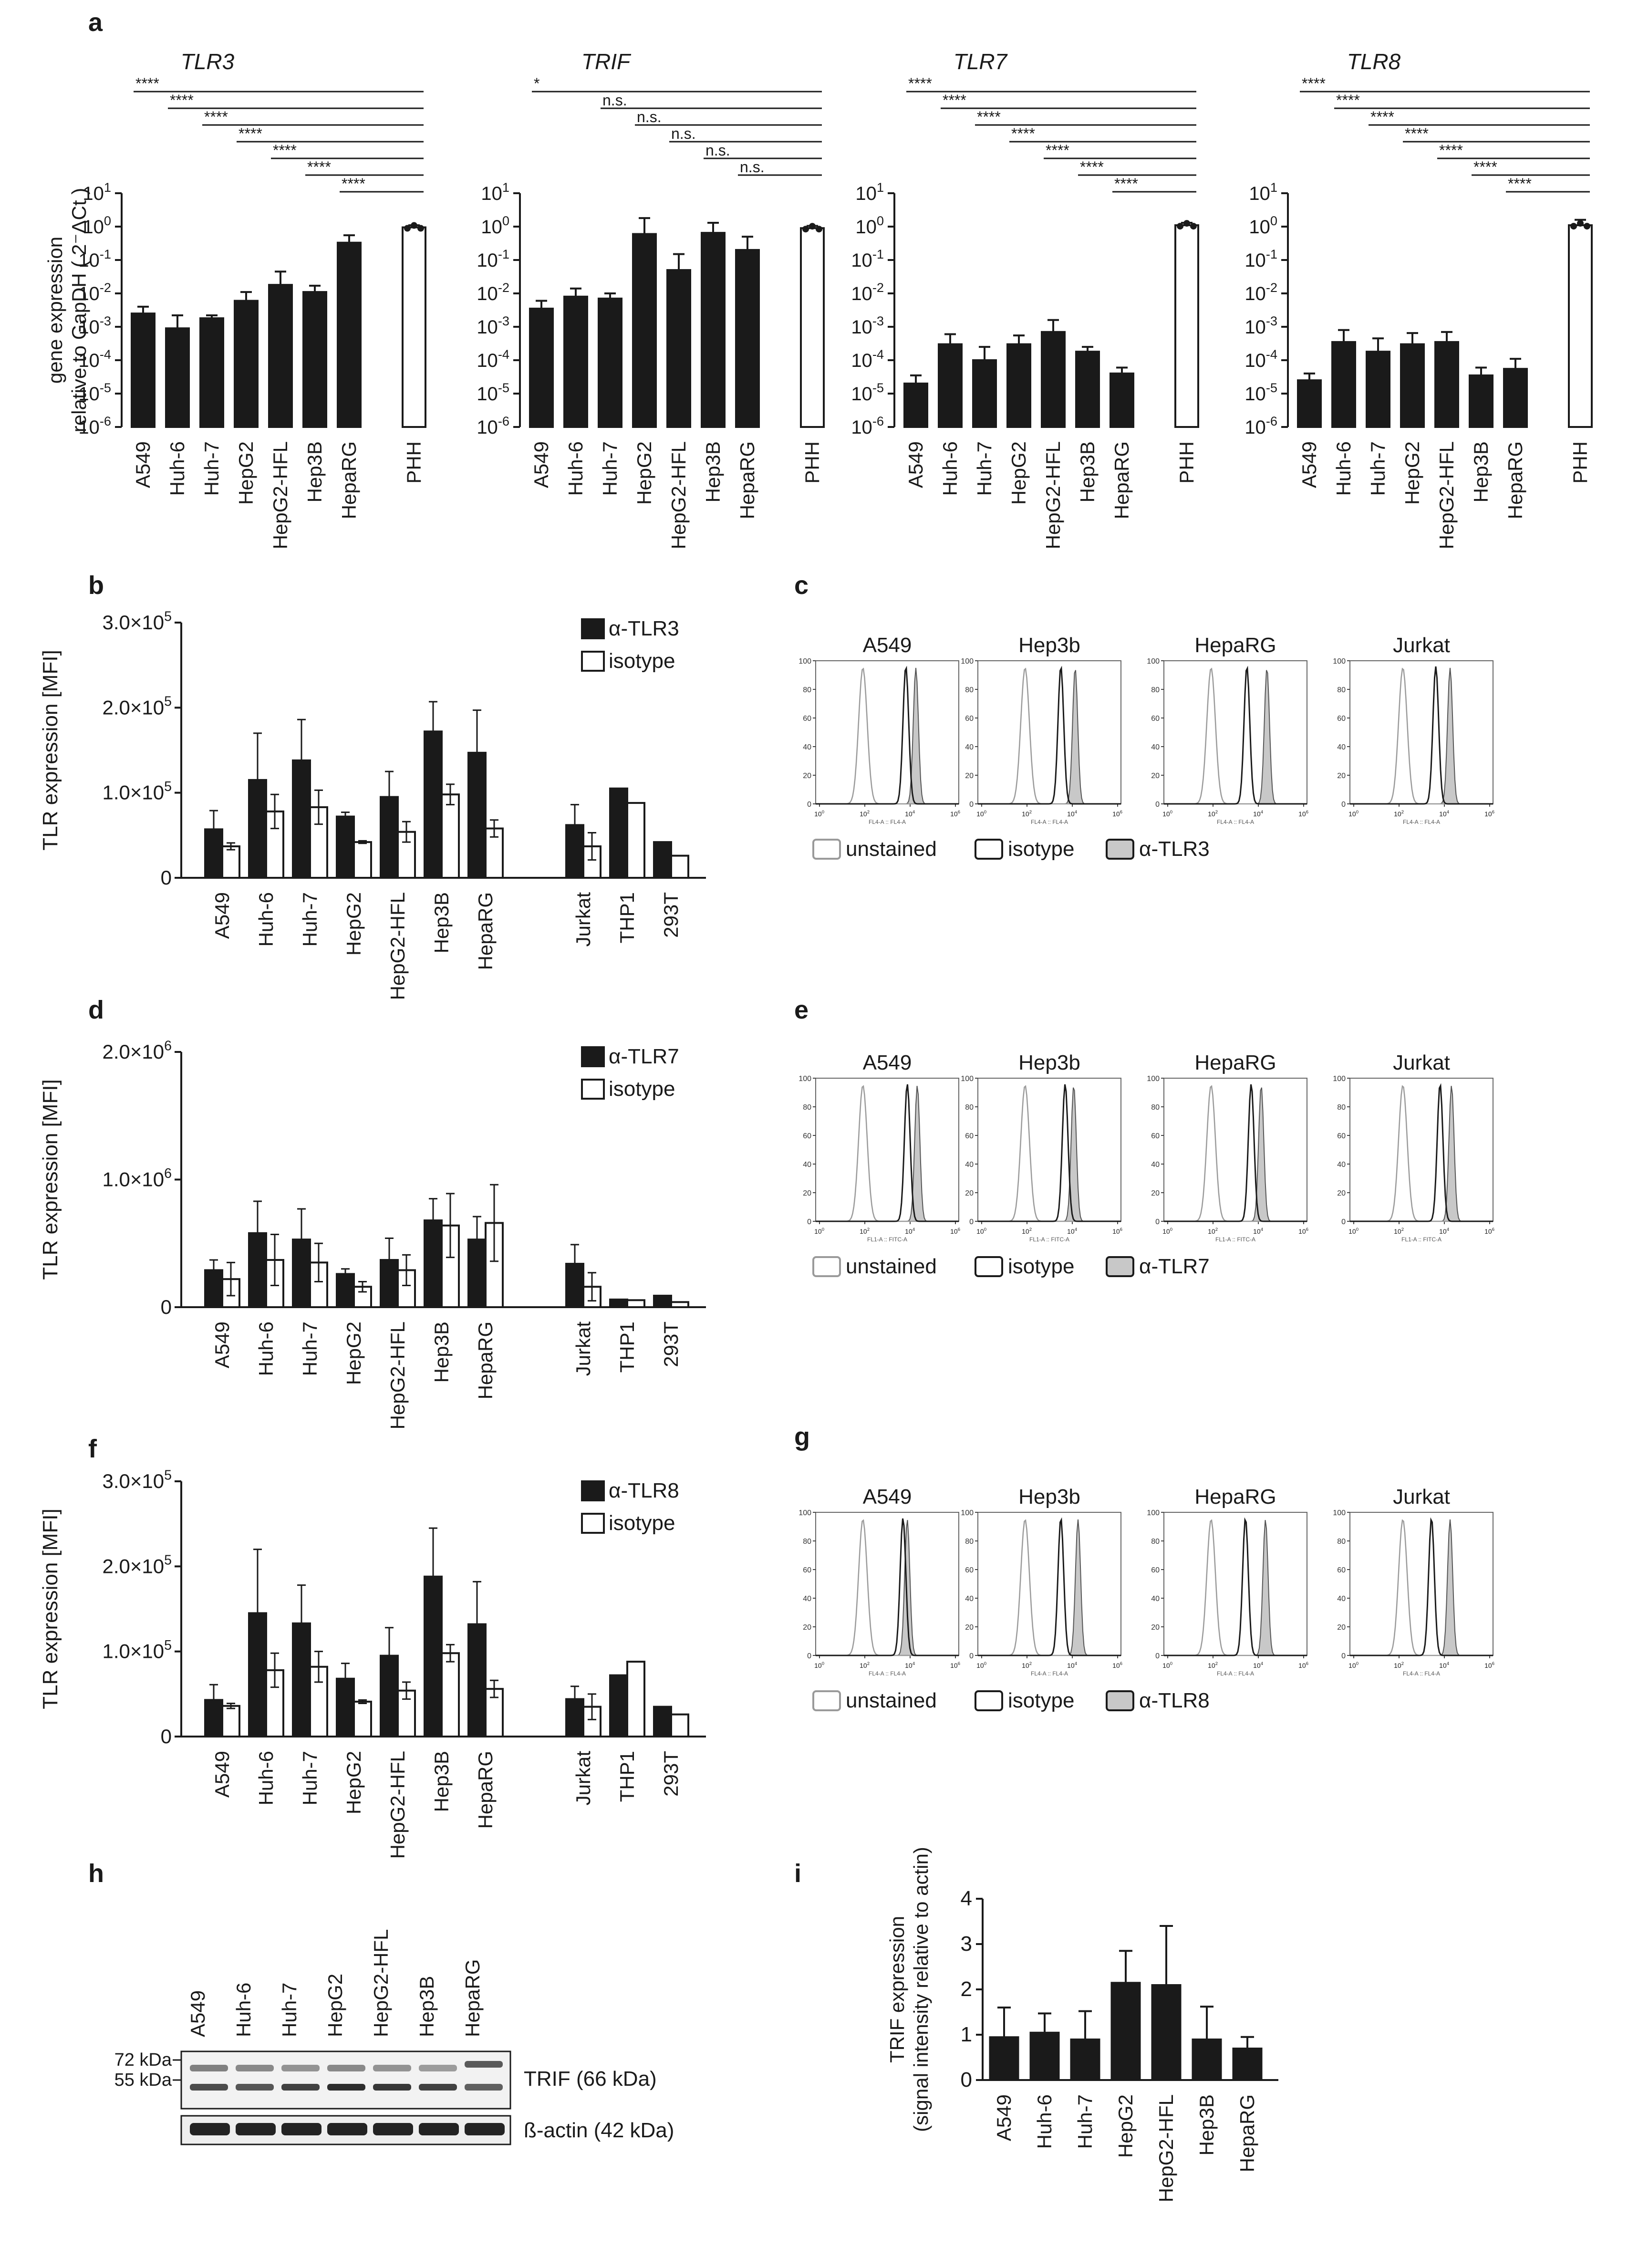  What do you see at coordinates (1261, 259) in the screenshot?
I see `y-tick-label: 10⁻¹` at bounding box center [1261, 259].